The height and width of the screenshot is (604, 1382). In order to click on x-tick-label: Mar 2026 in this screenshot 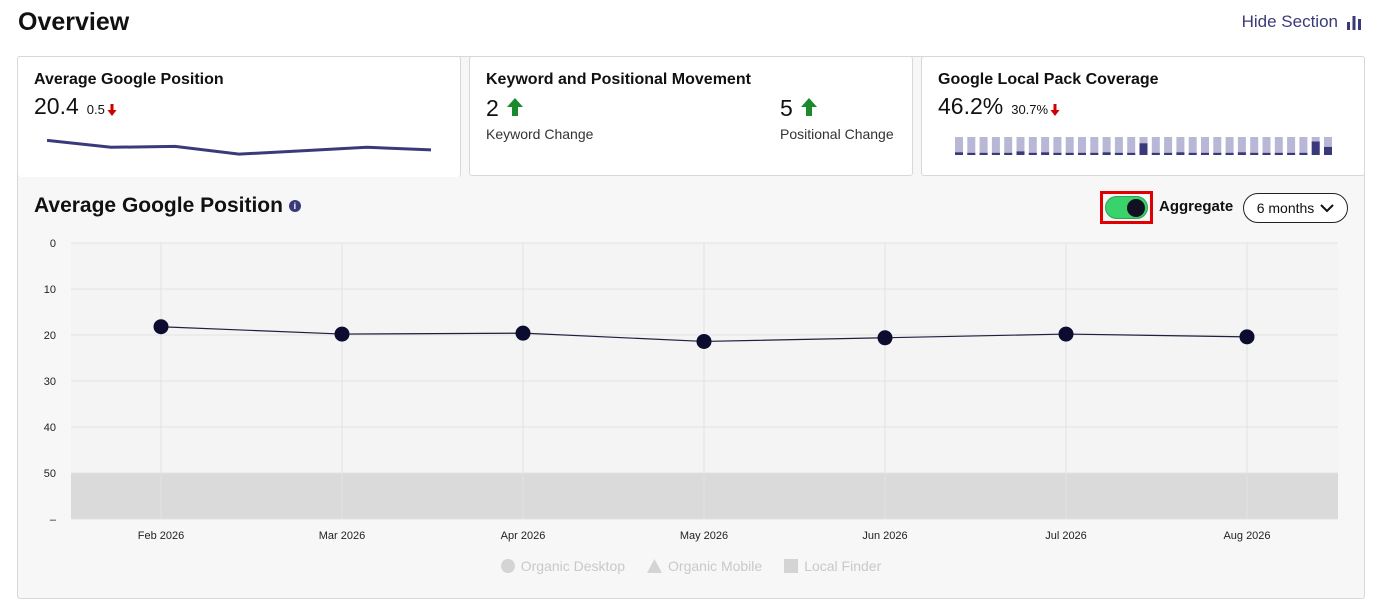, I will do `click(342, 536)`.